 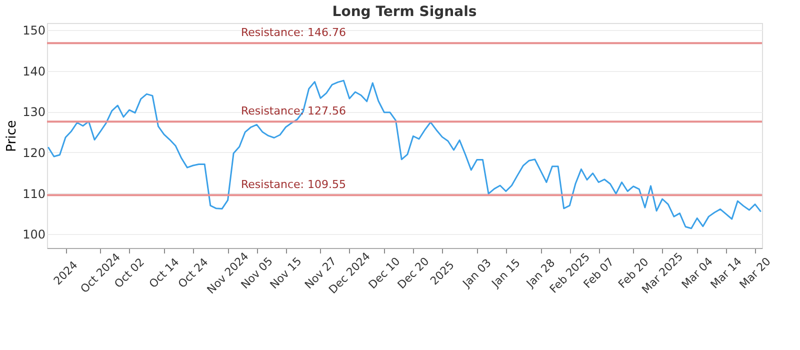 I want to click on ref-line-label: Resistance: 109.55, so click(x=293, y=185).